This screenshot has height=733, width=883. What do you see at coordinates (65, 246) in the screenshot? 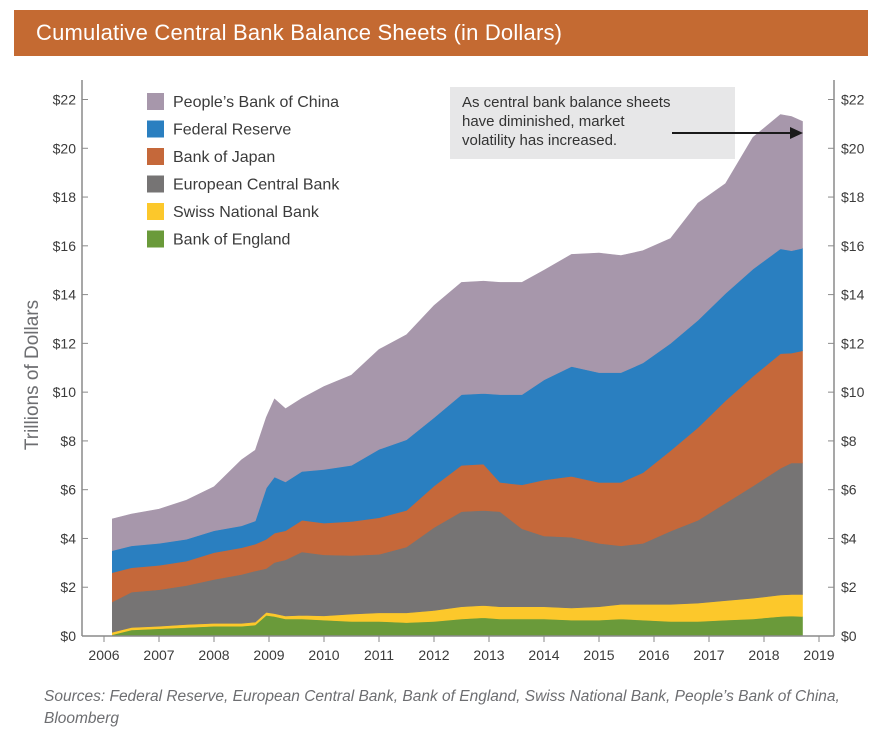
I see `y-tick-label-left: $16` at bounding box center [65, 246].